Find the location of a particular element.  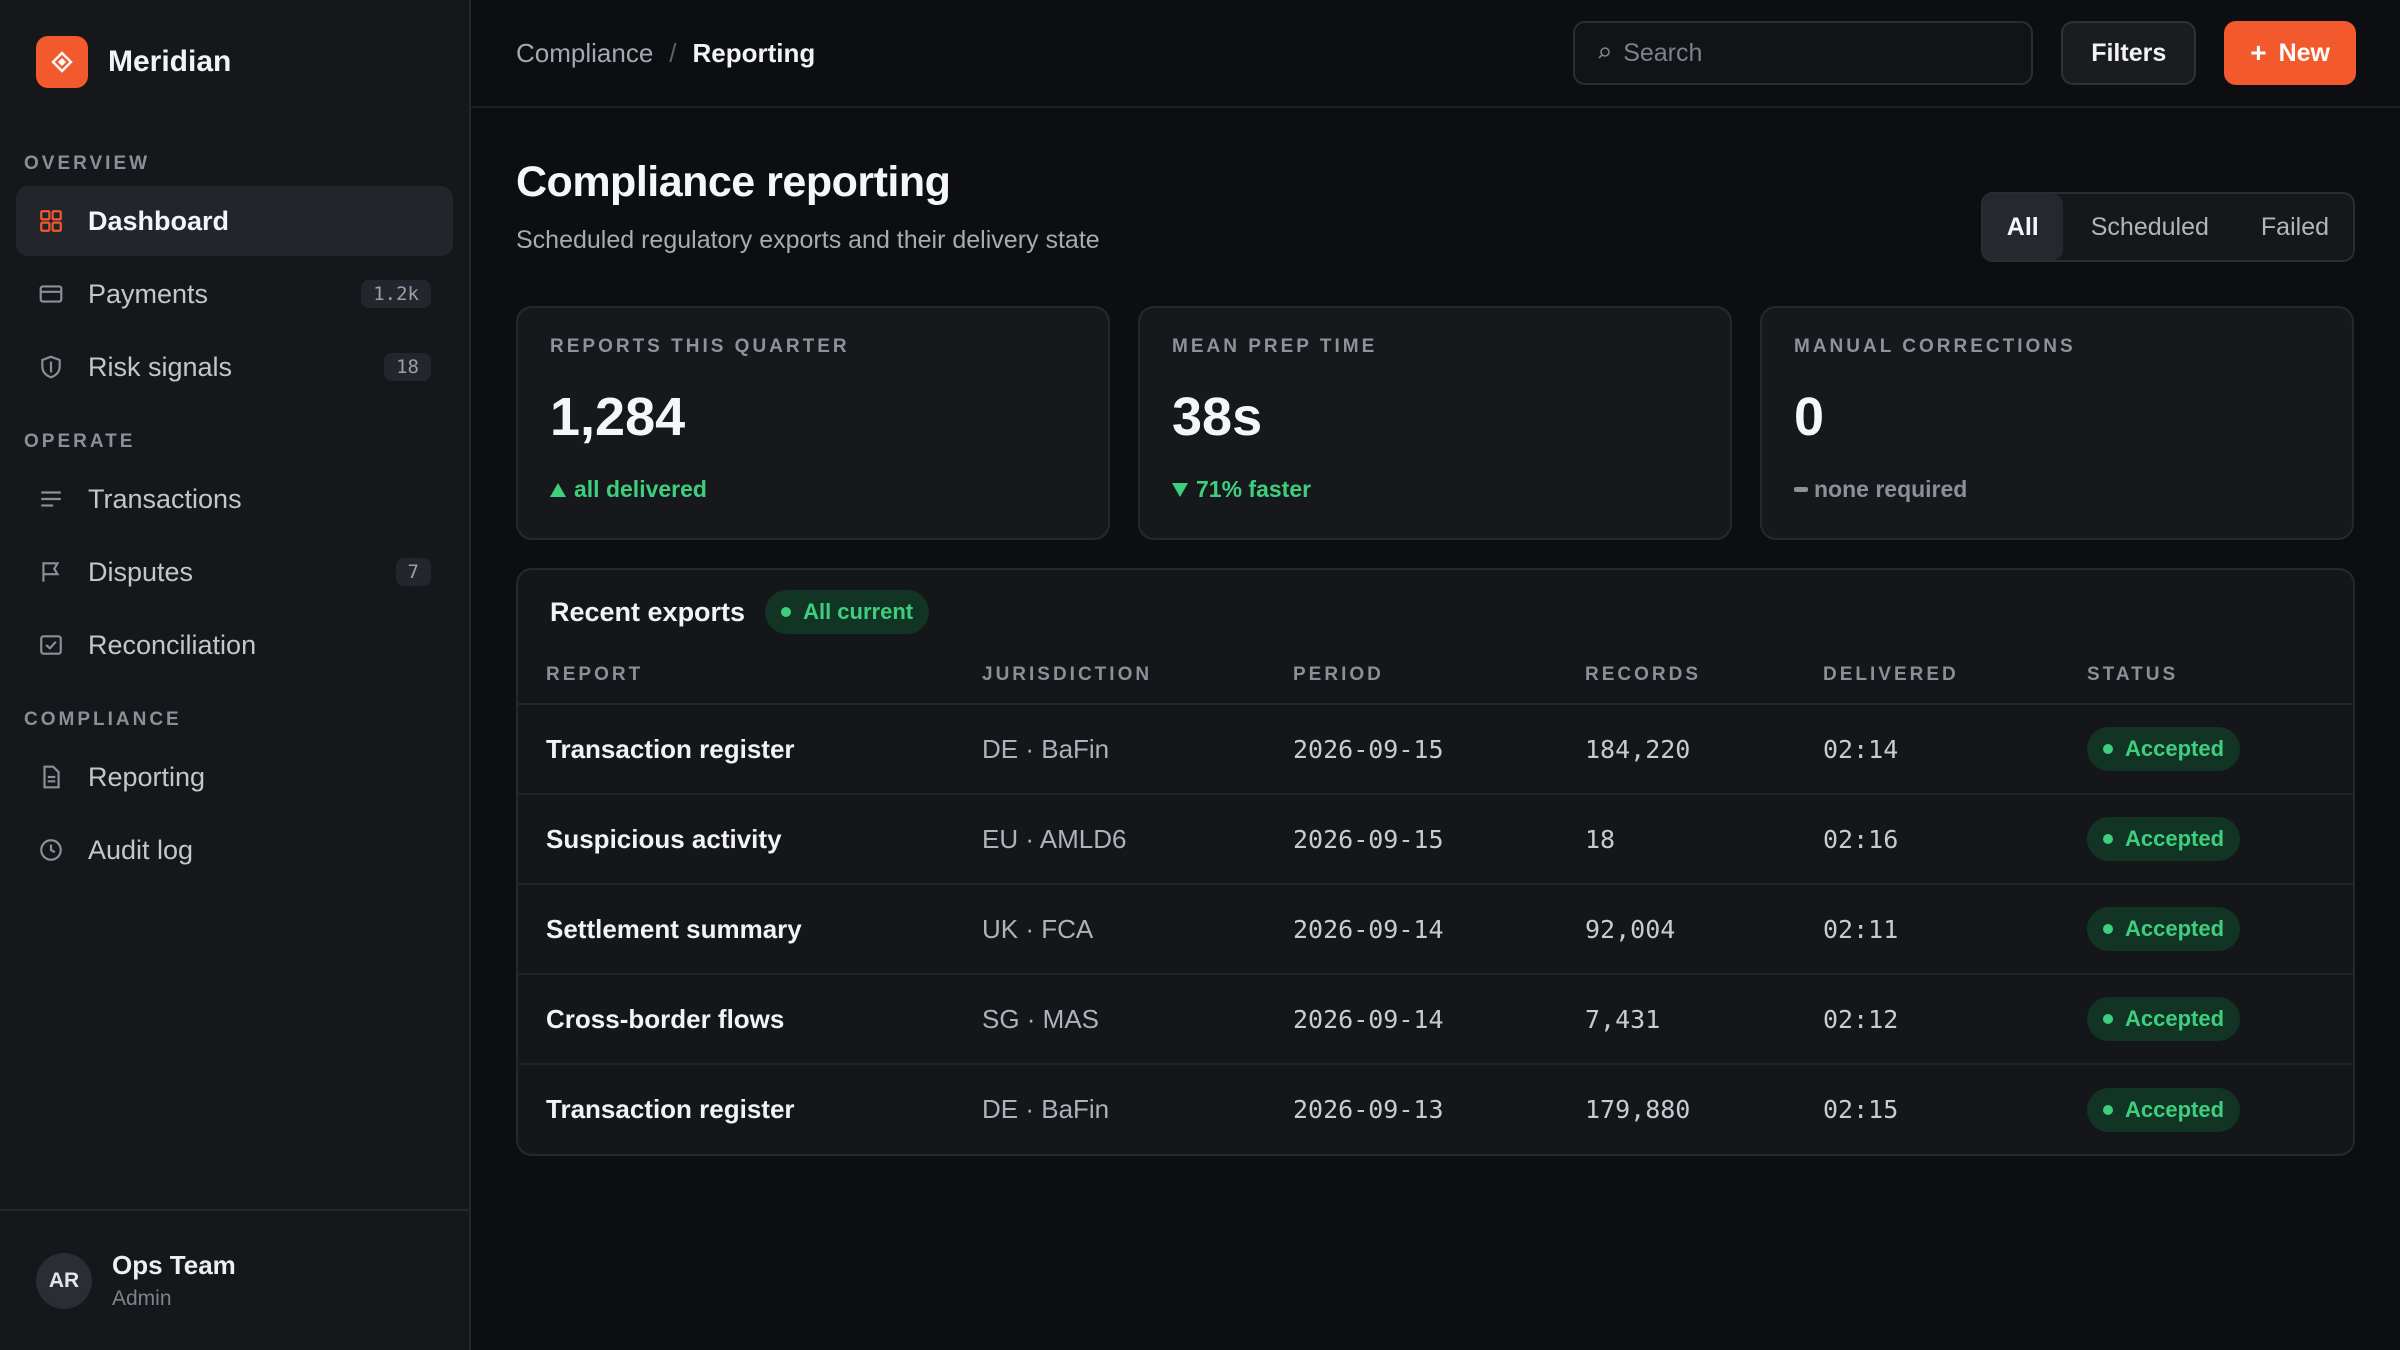

segment-failed: Failed is located at coordinates (2294, 226).